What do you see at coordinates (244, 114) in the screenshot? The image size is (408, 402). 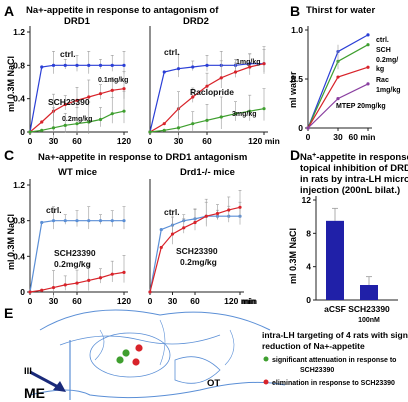 I see `chart-annotation: 3mg/kg` at bounding box center [244, 114].